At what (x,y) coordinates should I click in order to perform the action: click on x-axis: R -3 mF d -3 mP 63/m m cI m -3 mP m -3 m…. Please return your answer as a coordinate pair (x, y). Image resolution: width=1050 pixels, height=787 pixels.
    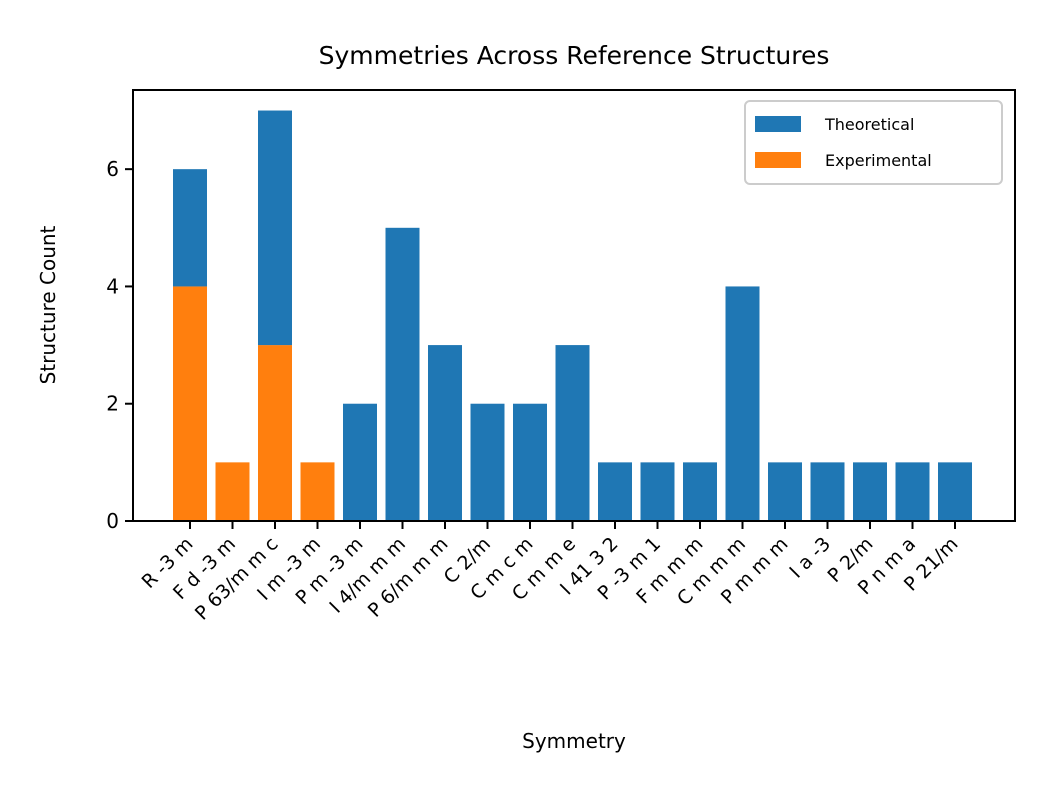
    Looking at the image, I should click on (550, 573).